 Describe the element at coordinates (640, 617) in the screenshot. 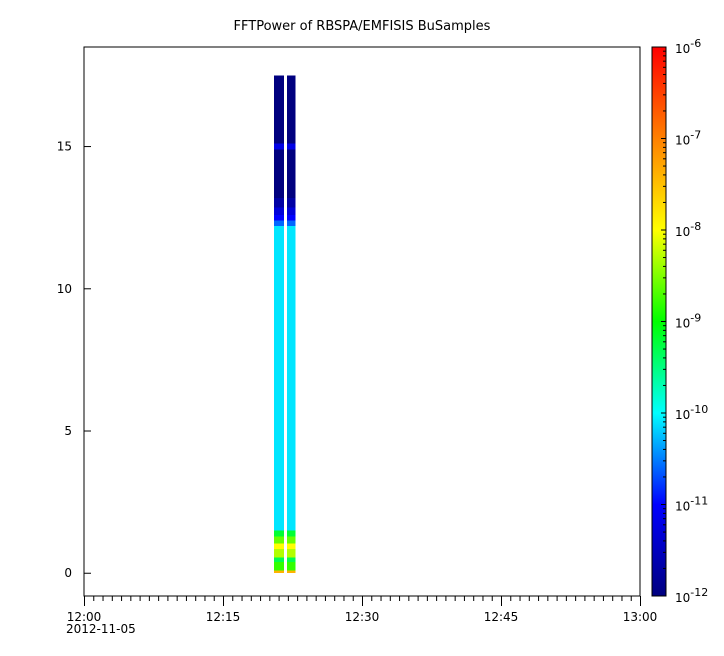

I see `x-tick-label: 13:00` at that location.